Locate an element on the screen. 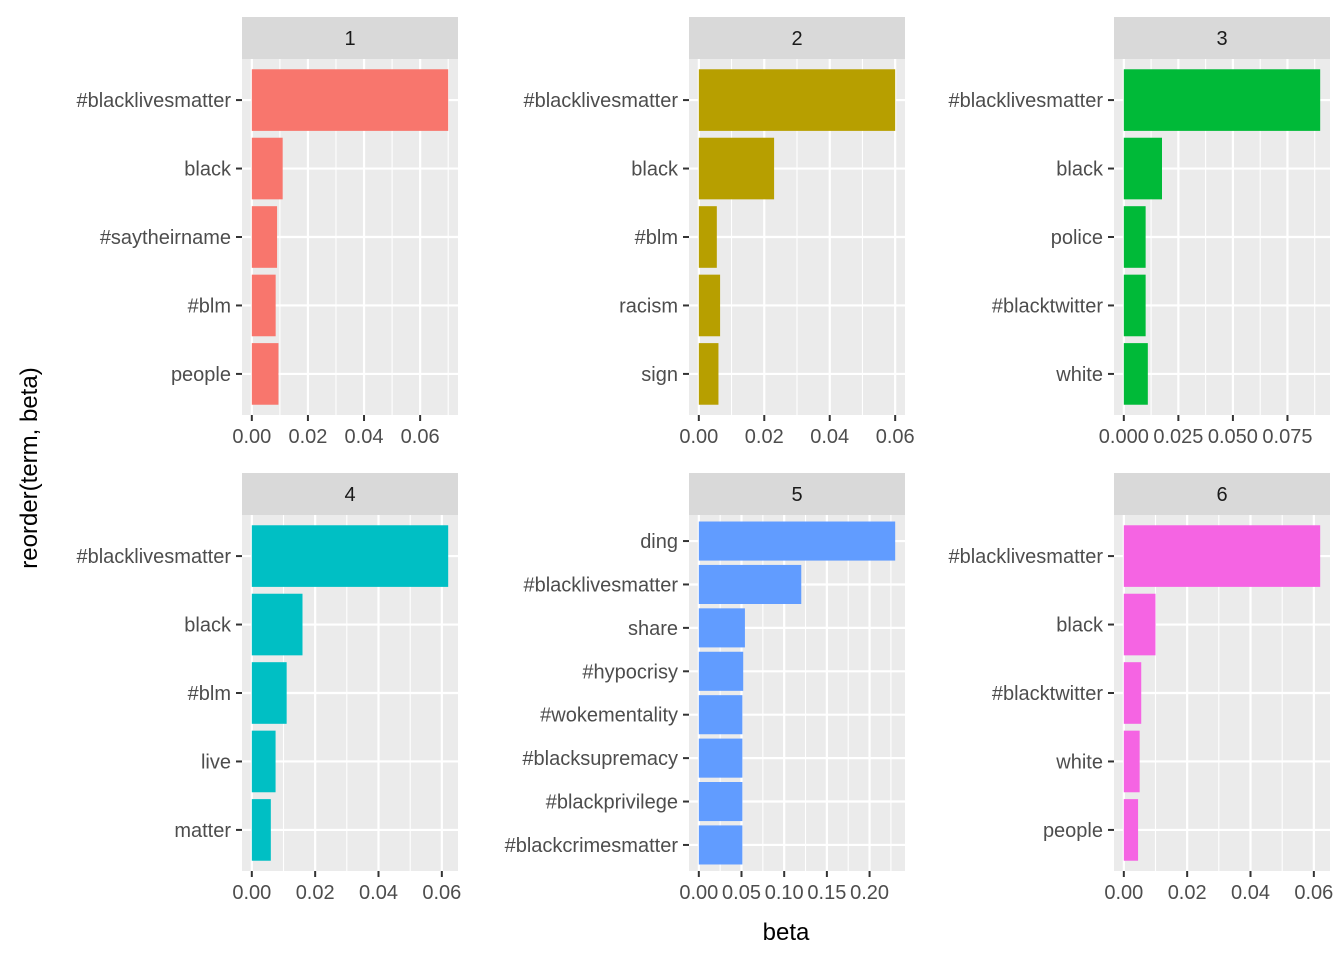  x-tick-label: 0.20 is located at coordinates (869, 893).